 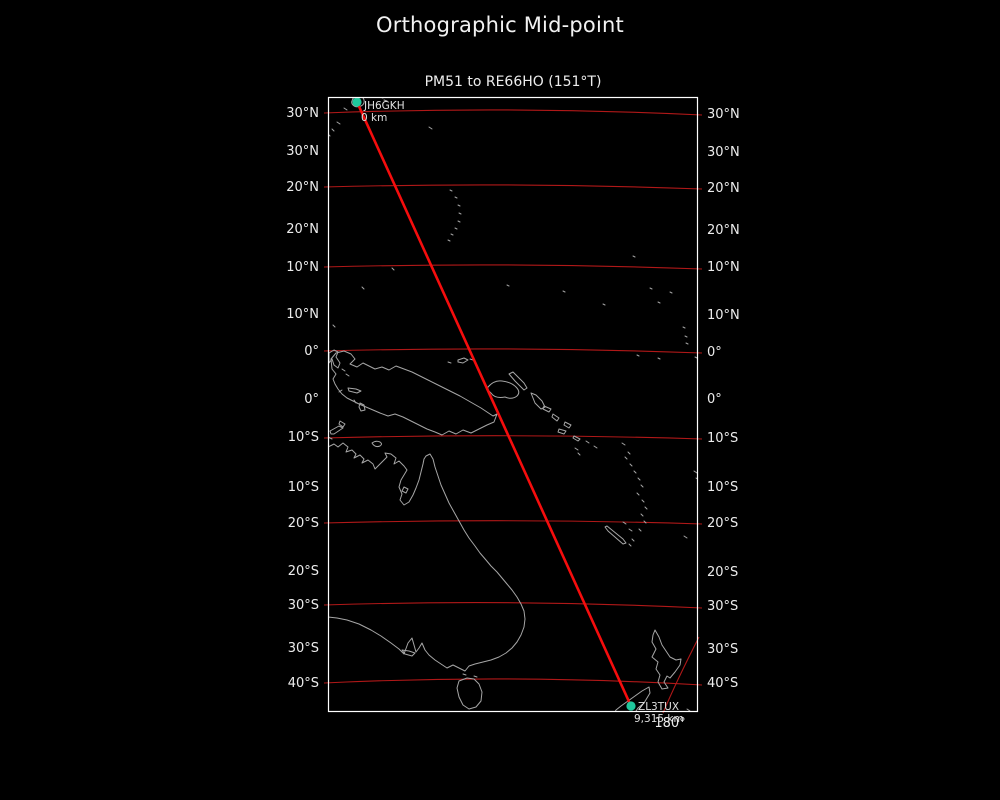 I want to click on coastline-tanimbar, so click(x=342, y=424).